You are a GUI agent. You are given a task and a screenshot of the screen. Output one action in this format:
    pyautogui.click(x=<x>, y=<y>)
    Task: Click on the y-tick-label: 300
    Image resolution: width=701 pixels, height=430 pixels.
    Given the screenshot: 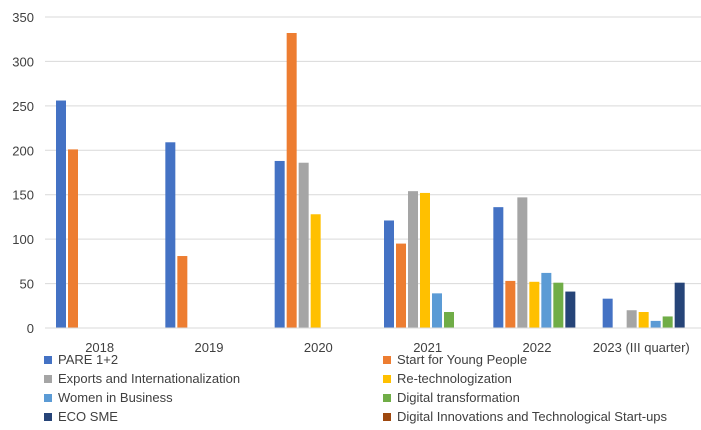 What is the action you would take?
    pyautogui.click(x=23, y=61)
    